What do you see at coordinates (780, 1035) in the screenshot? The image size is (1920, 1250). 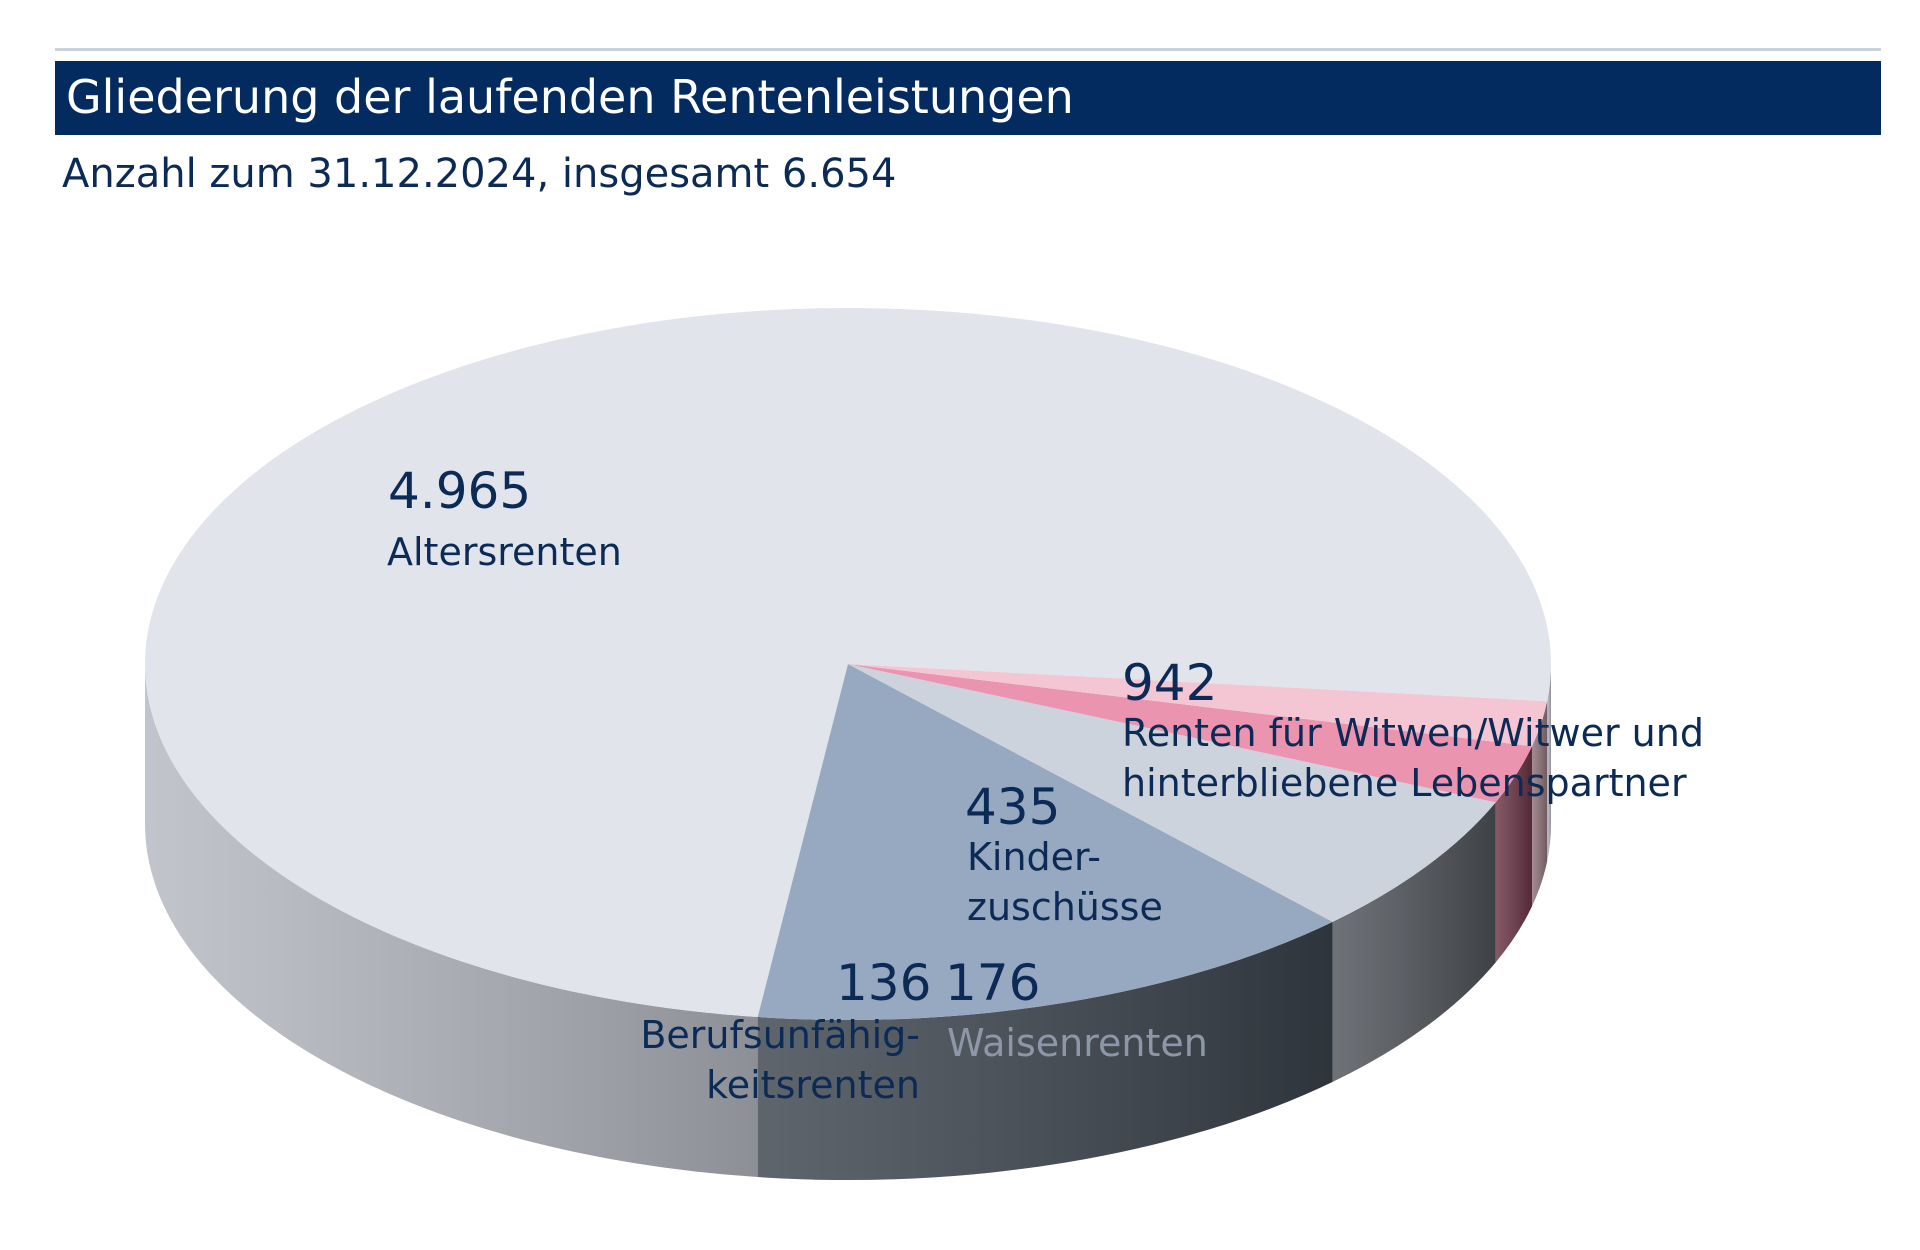 I see `category-label-line: Berufsunfähig-` at bounding box center [780, 1035].